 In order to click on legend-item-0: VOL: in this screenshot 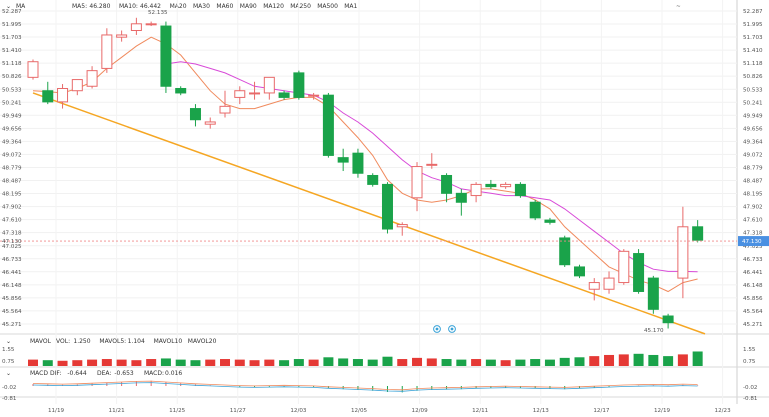, I will do `click(63, 341)`.